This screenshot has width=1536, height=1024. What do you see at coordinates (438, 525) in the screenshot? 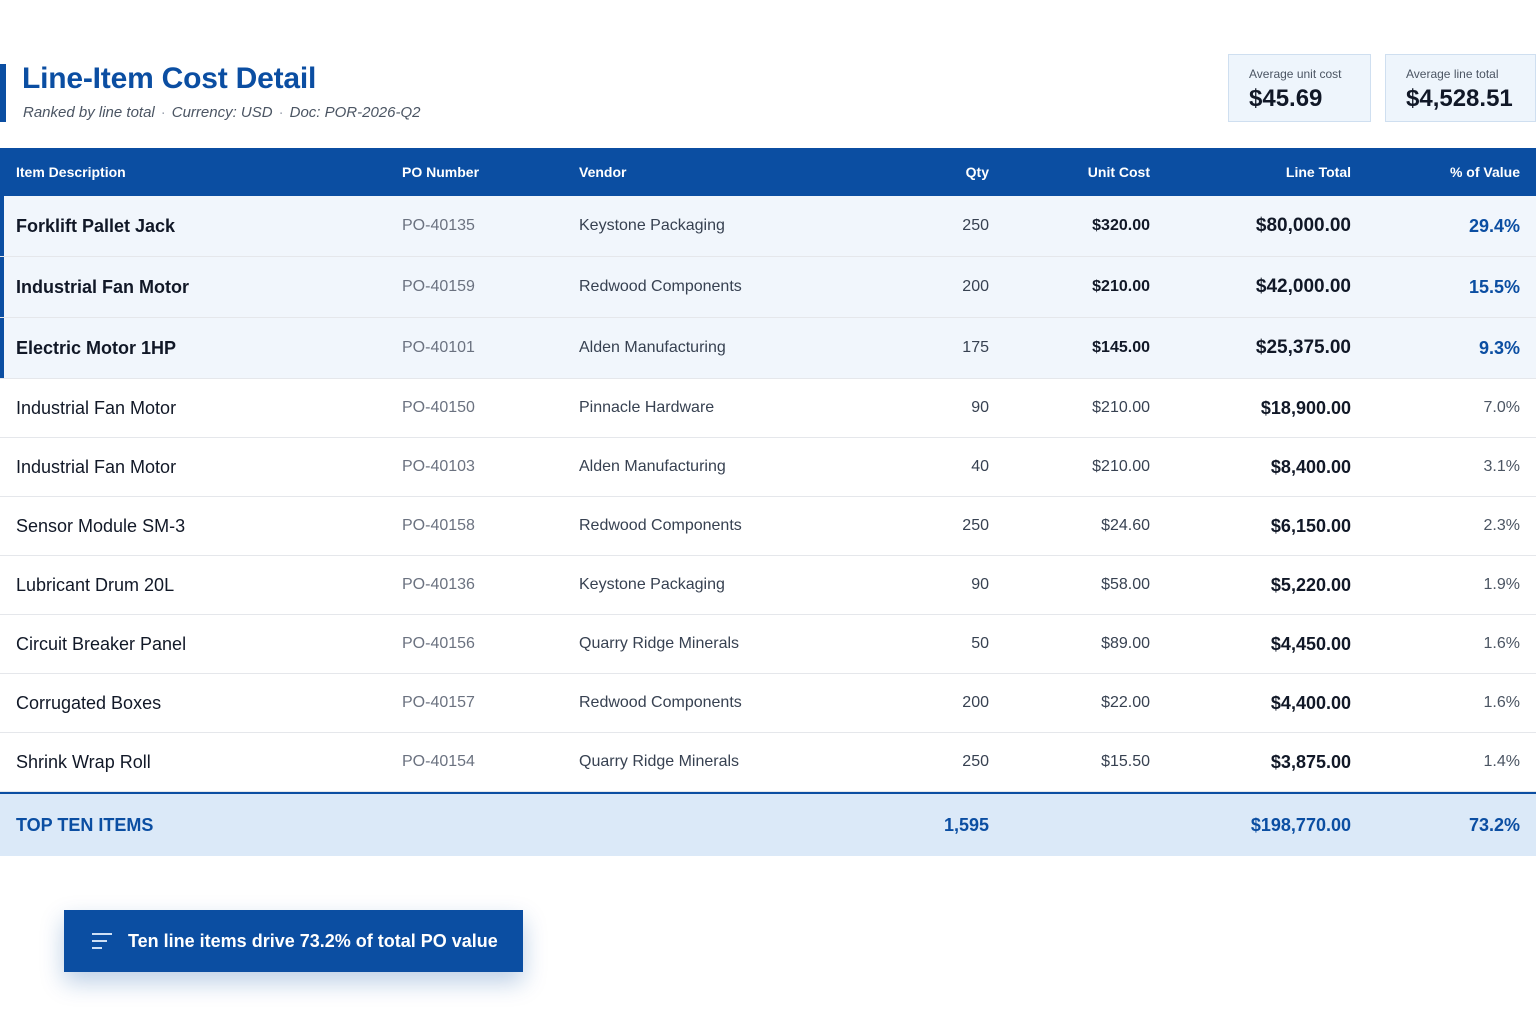
I see `cell-po-number: PO-40158` at bounding box center [438, 525].